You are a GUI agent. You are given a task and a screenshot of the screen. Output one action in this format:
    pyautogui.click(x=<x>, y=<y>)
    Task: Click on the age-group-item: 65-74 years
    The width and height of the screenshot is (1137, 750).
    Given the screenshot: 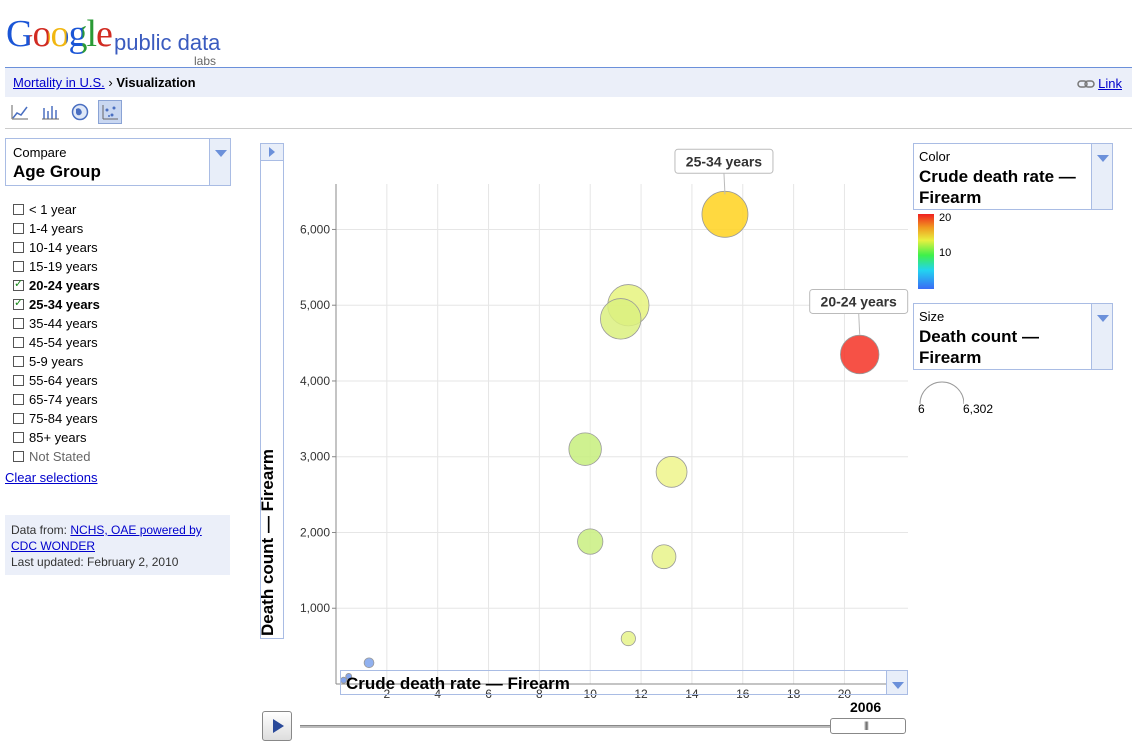 What is the action you would take?
    pyautogui.click(x=56, y=399)
    